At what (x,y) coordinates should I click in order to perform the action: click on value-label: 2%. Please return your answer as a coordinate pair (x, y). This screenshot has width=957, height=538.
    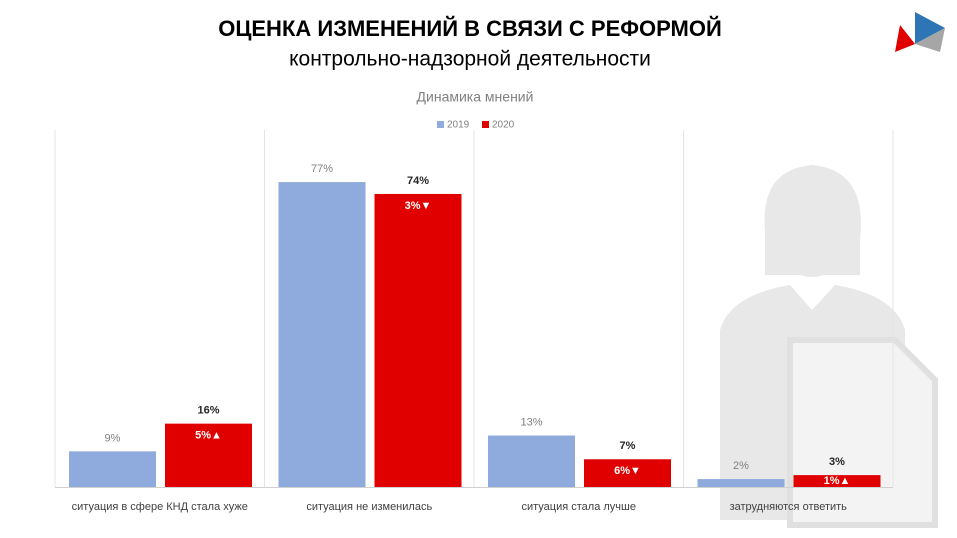
    Looking at the image, I should click on (741, 466).